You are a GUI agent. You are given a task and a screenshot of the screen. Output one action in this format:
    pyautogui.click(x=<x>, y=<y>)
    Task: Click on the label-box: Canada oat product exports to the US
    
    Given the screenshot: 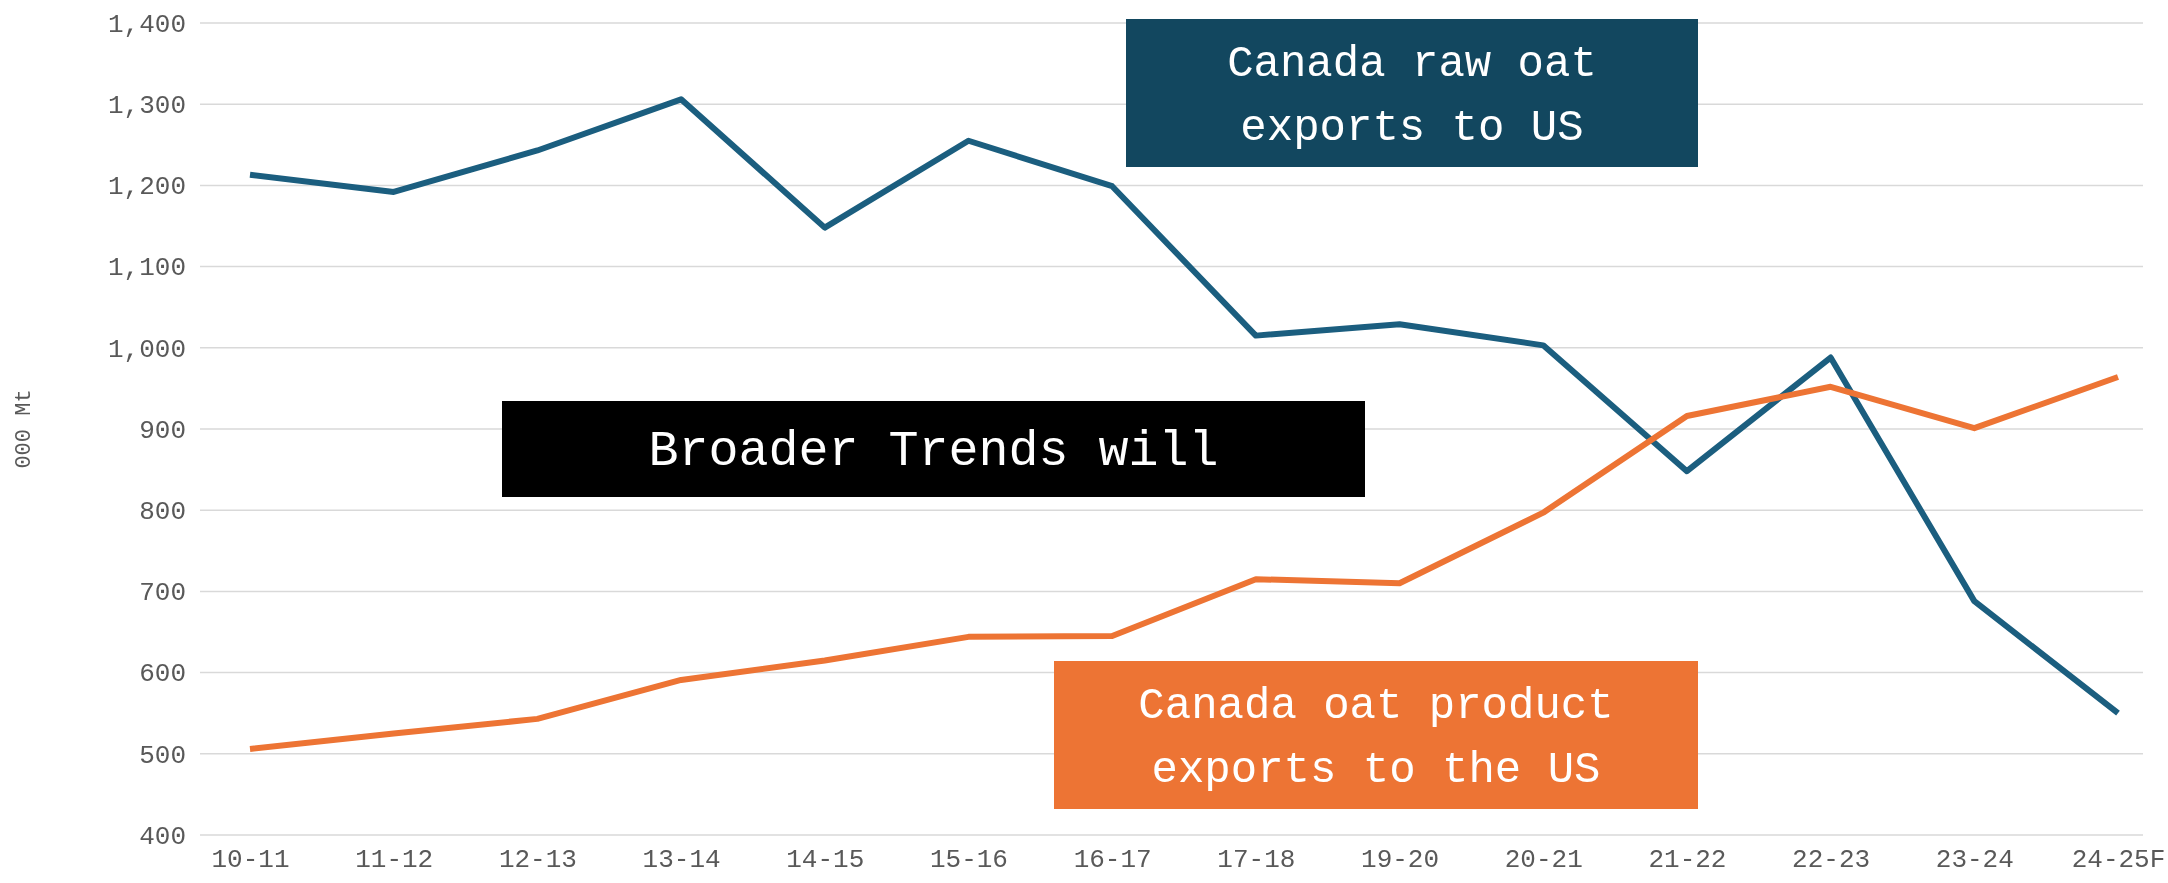 What is the action you would take?
    pyautogui.click(x=1376, y=735)
    